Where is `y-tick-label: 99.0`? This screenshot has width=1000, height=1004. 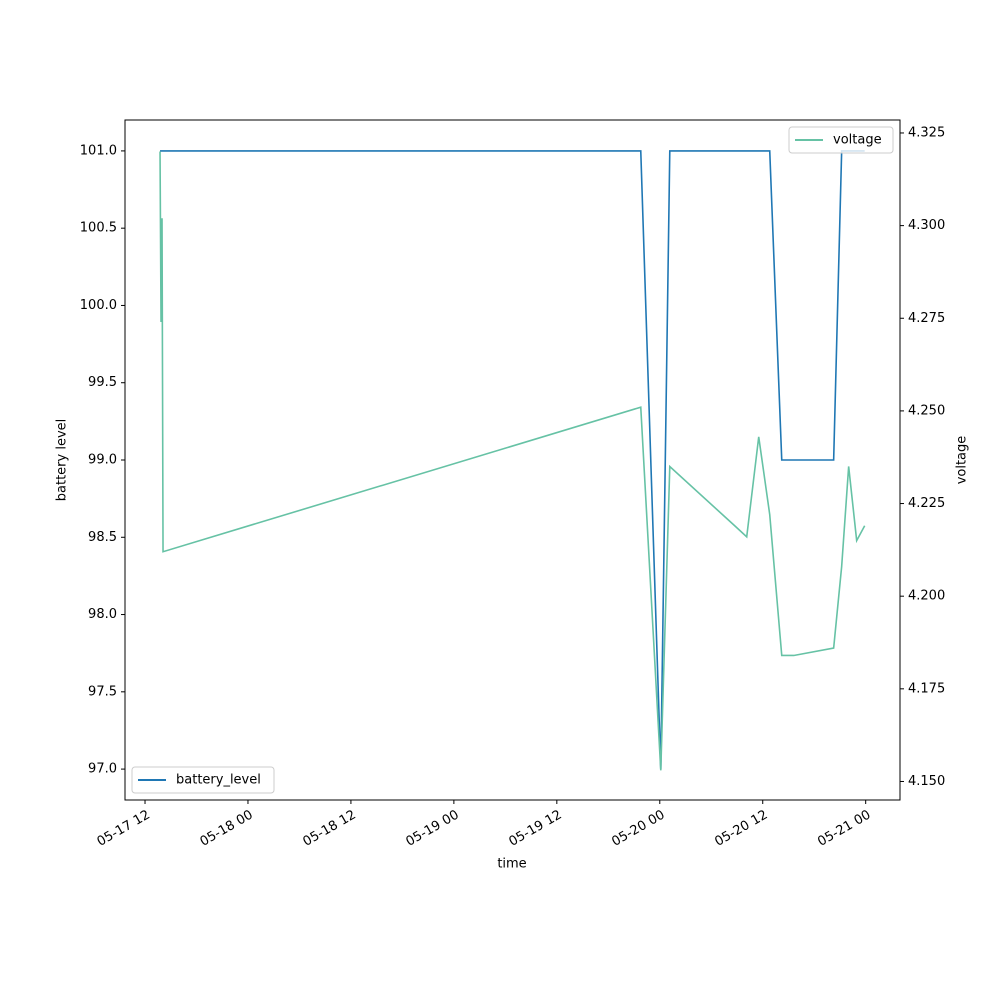
y-tick-label: 99.0 is located at coordinates (102, 460).